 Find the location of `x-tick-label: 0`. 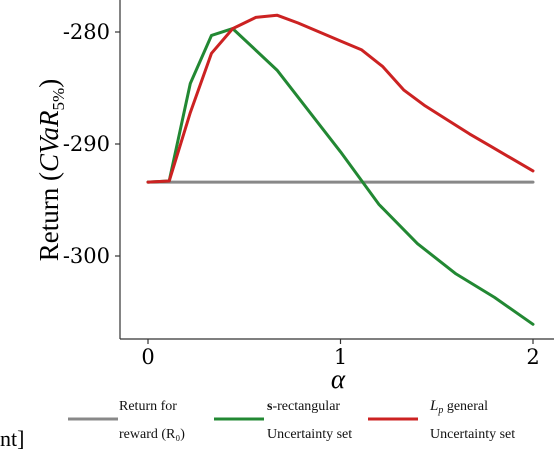

x-tick-label: 0 is located at coordinates (147, 357).